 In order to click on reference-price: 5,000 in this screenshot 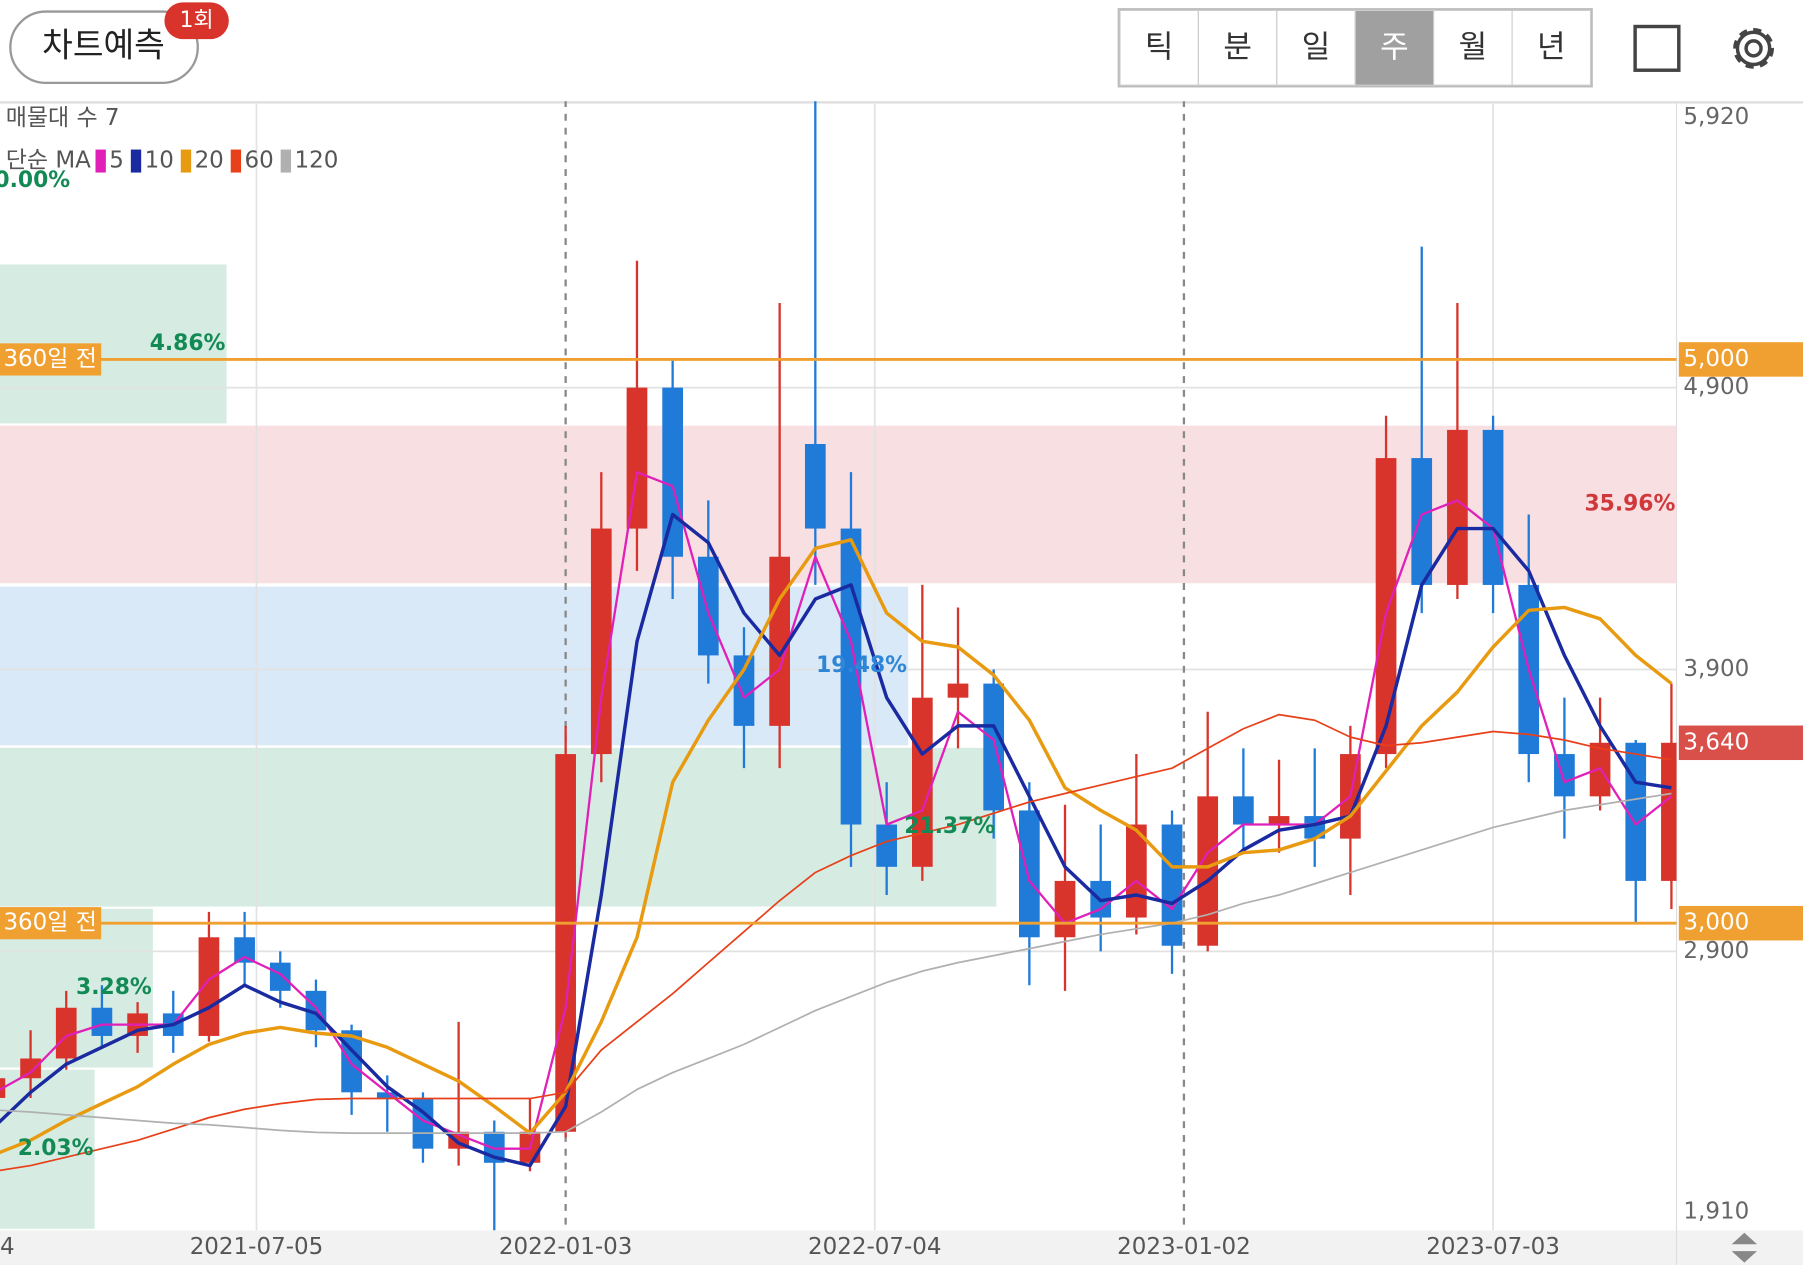, I will do `click(1716, 359)`.